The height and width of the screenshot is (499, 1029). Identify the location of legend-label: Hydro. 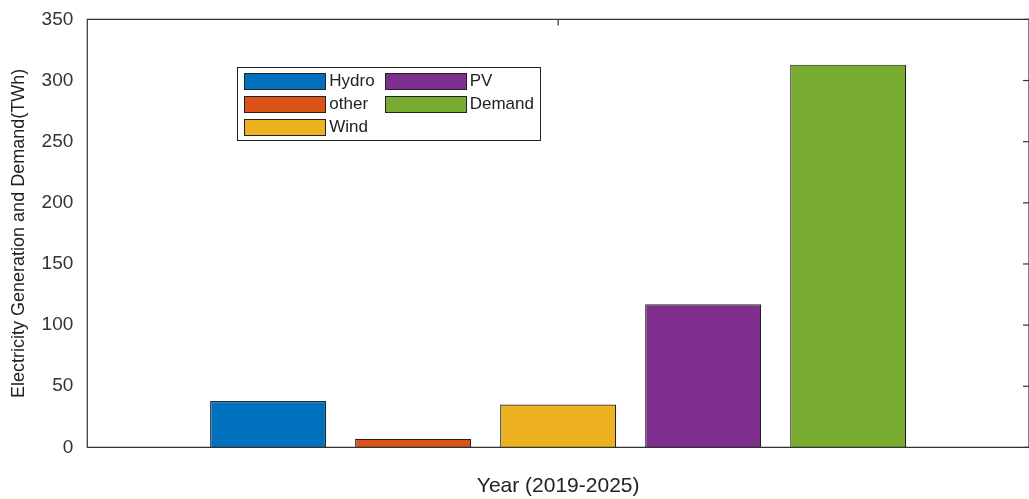
(352, 81).